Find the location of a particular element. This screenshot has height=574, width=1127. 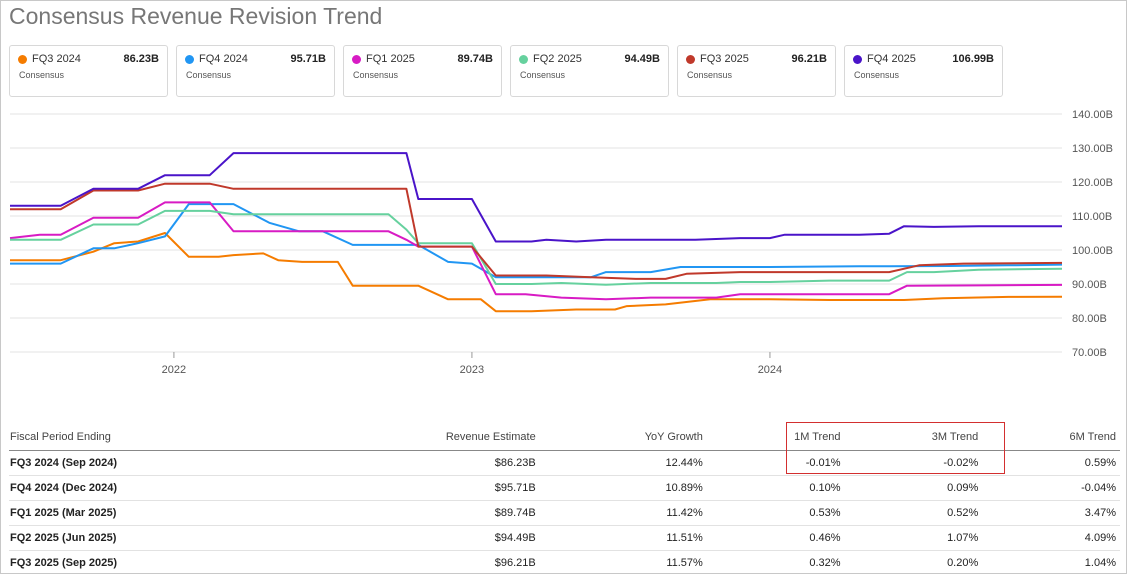

trend-1m-cell: 0.46% is located at coordinates (775, 538).